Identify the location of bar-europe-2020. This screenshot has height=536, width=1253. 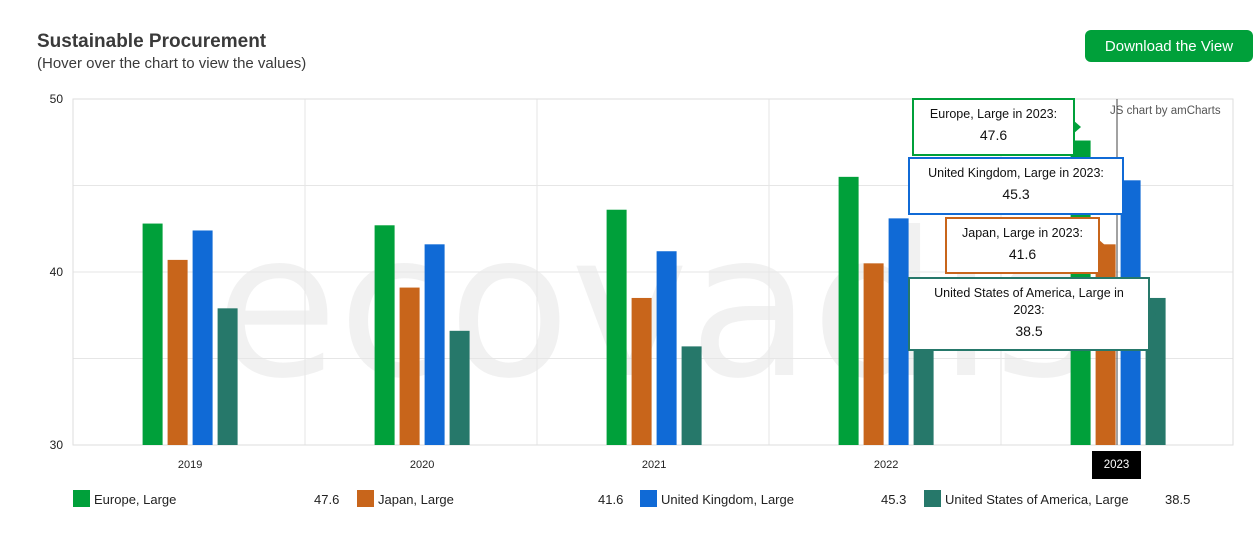
(384, 335).